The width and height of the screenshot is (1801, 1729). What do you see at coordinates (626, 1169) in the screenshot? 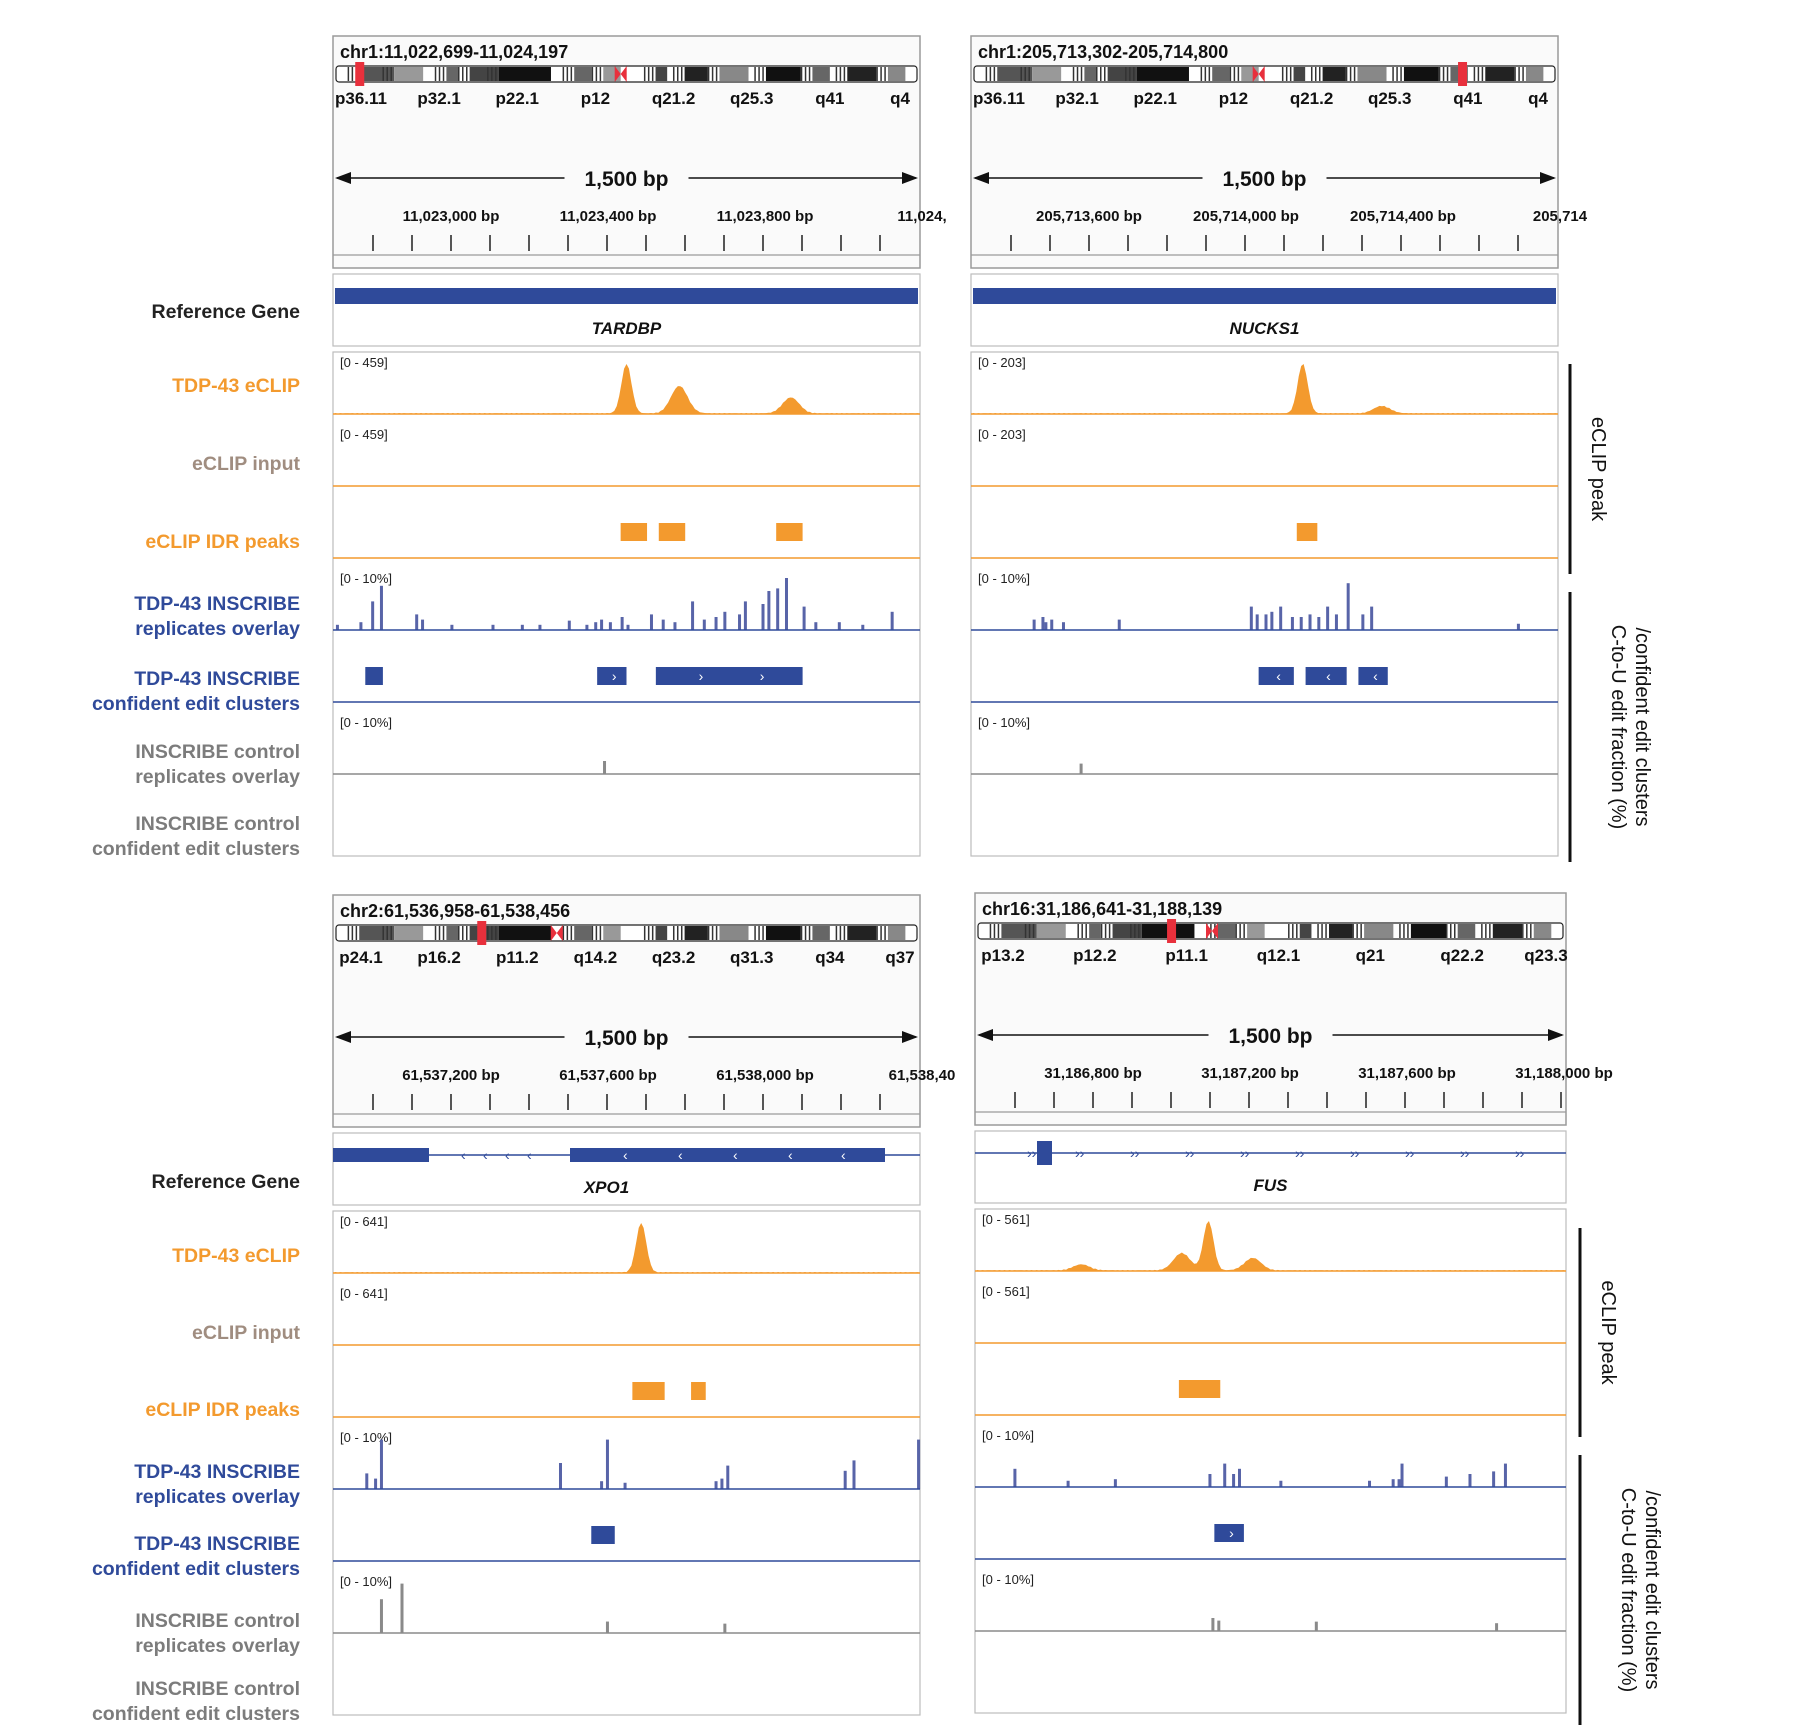
I see `gene-track-box` at bounding box center [626, 1169].